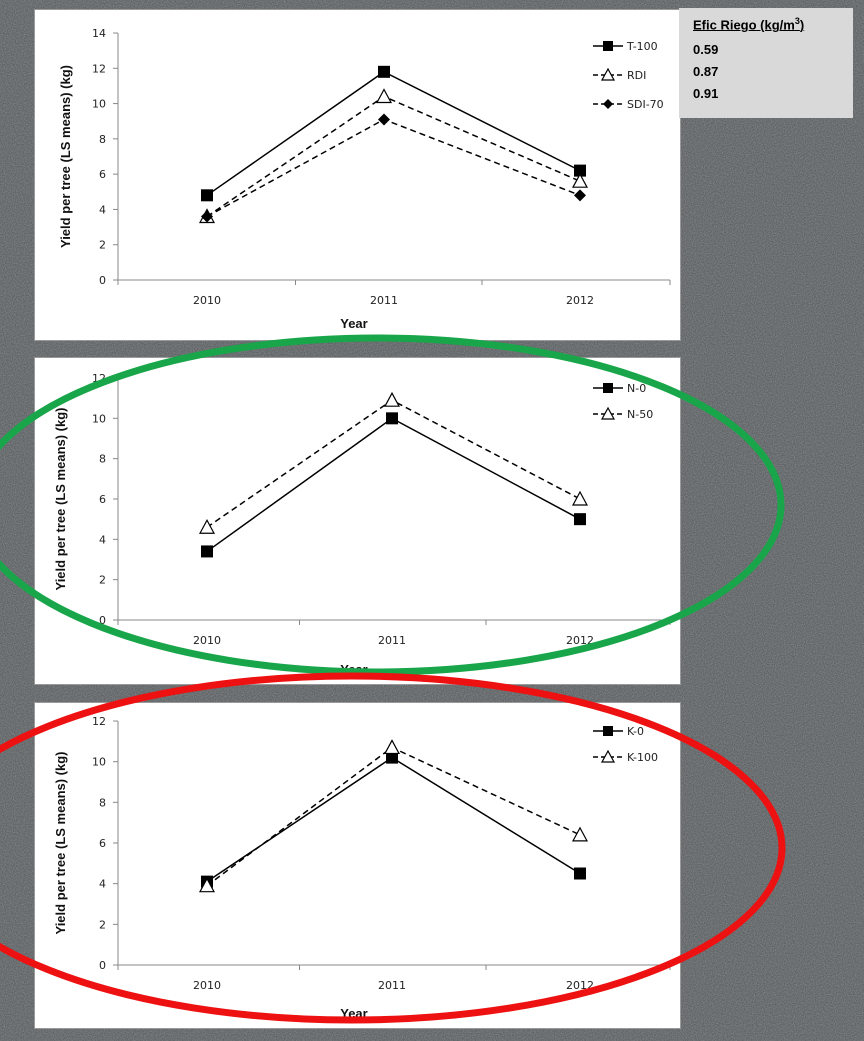 This screenshot has width=864, height=1041. Describe the element at coordinates (645, 104) in the screenshot. I see `legend-label: SDI-70` at that location.